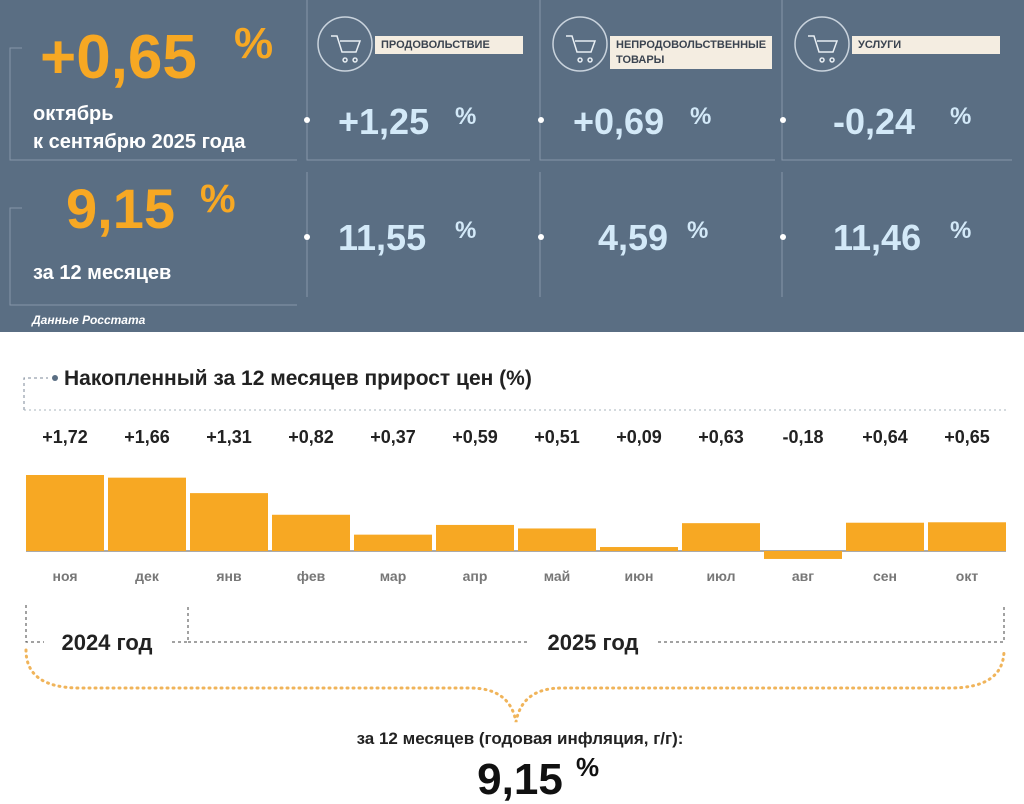 The width and height of the screenshot is (1024, 804). I want to click on value-label: +0,82, so click(311, 437).